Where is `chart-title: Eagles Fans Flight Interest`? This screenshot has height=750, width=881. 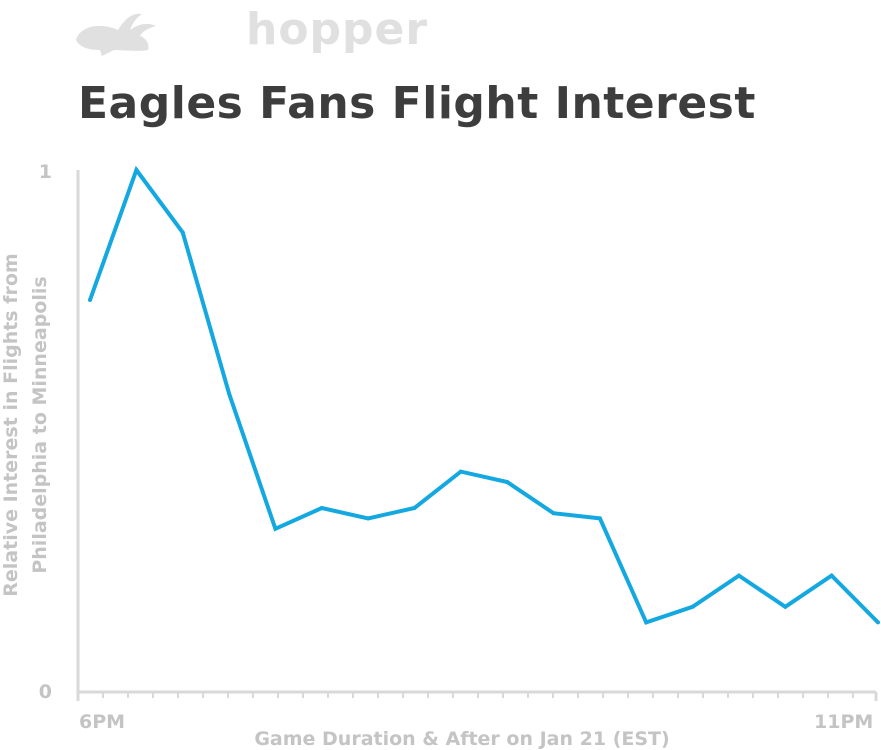
chart-title: Eagles Fans Flight Interest is located at coordinates (417, 103).